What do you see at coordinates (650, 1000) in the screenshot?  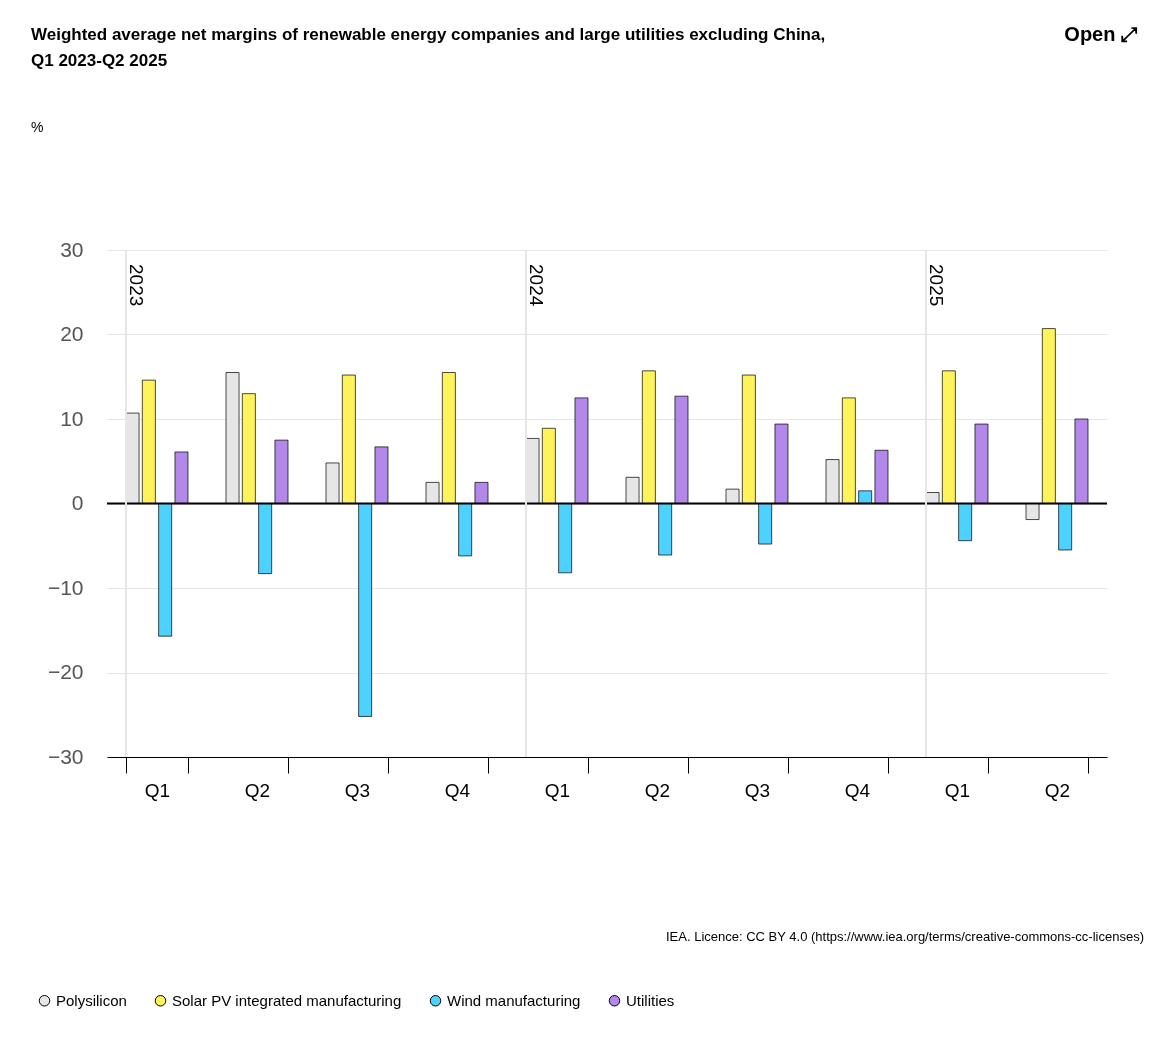 I see `legend-label: Utilities` at bounding box center [650, 1000].